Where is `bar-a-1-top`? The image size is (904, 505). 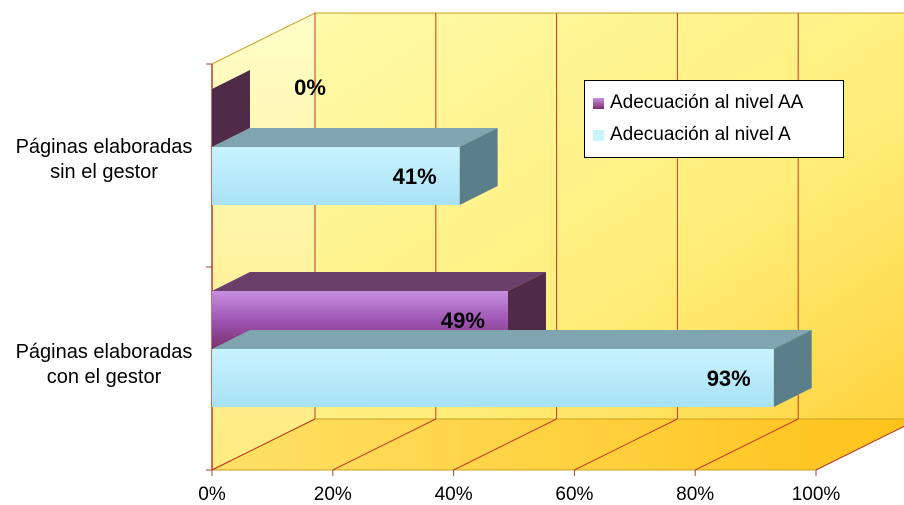 bar-a-1-top is located at coordinates (512, 339).